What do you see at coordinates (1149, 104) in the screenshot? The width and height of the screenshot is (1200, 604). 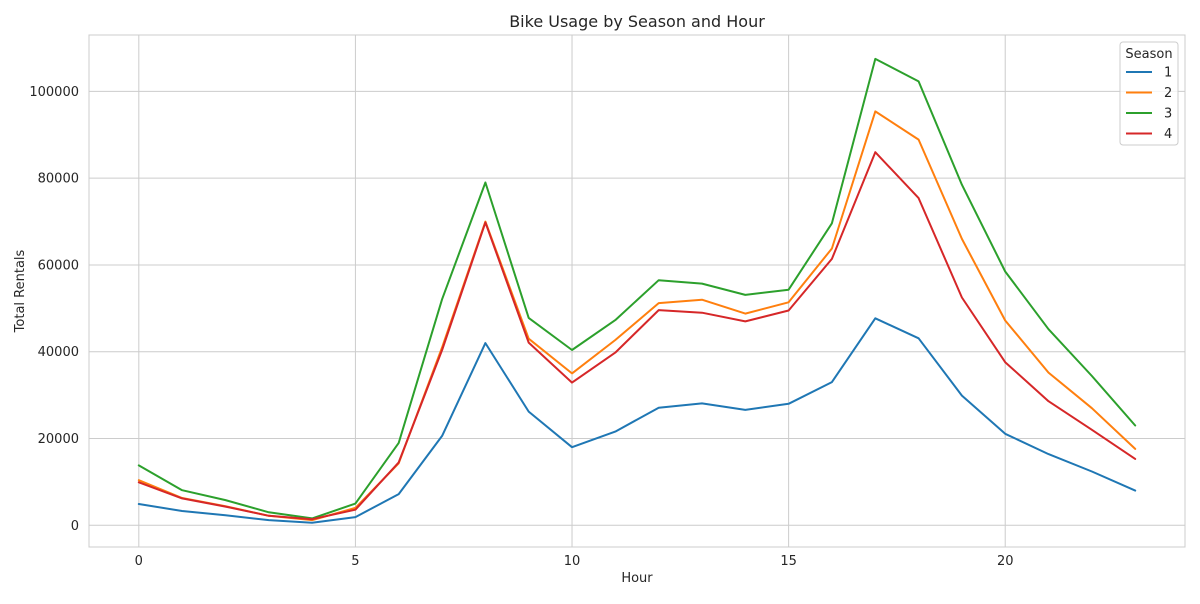 I see `legend-items: 1 2 3 4` at bounding box center [1149, 104].